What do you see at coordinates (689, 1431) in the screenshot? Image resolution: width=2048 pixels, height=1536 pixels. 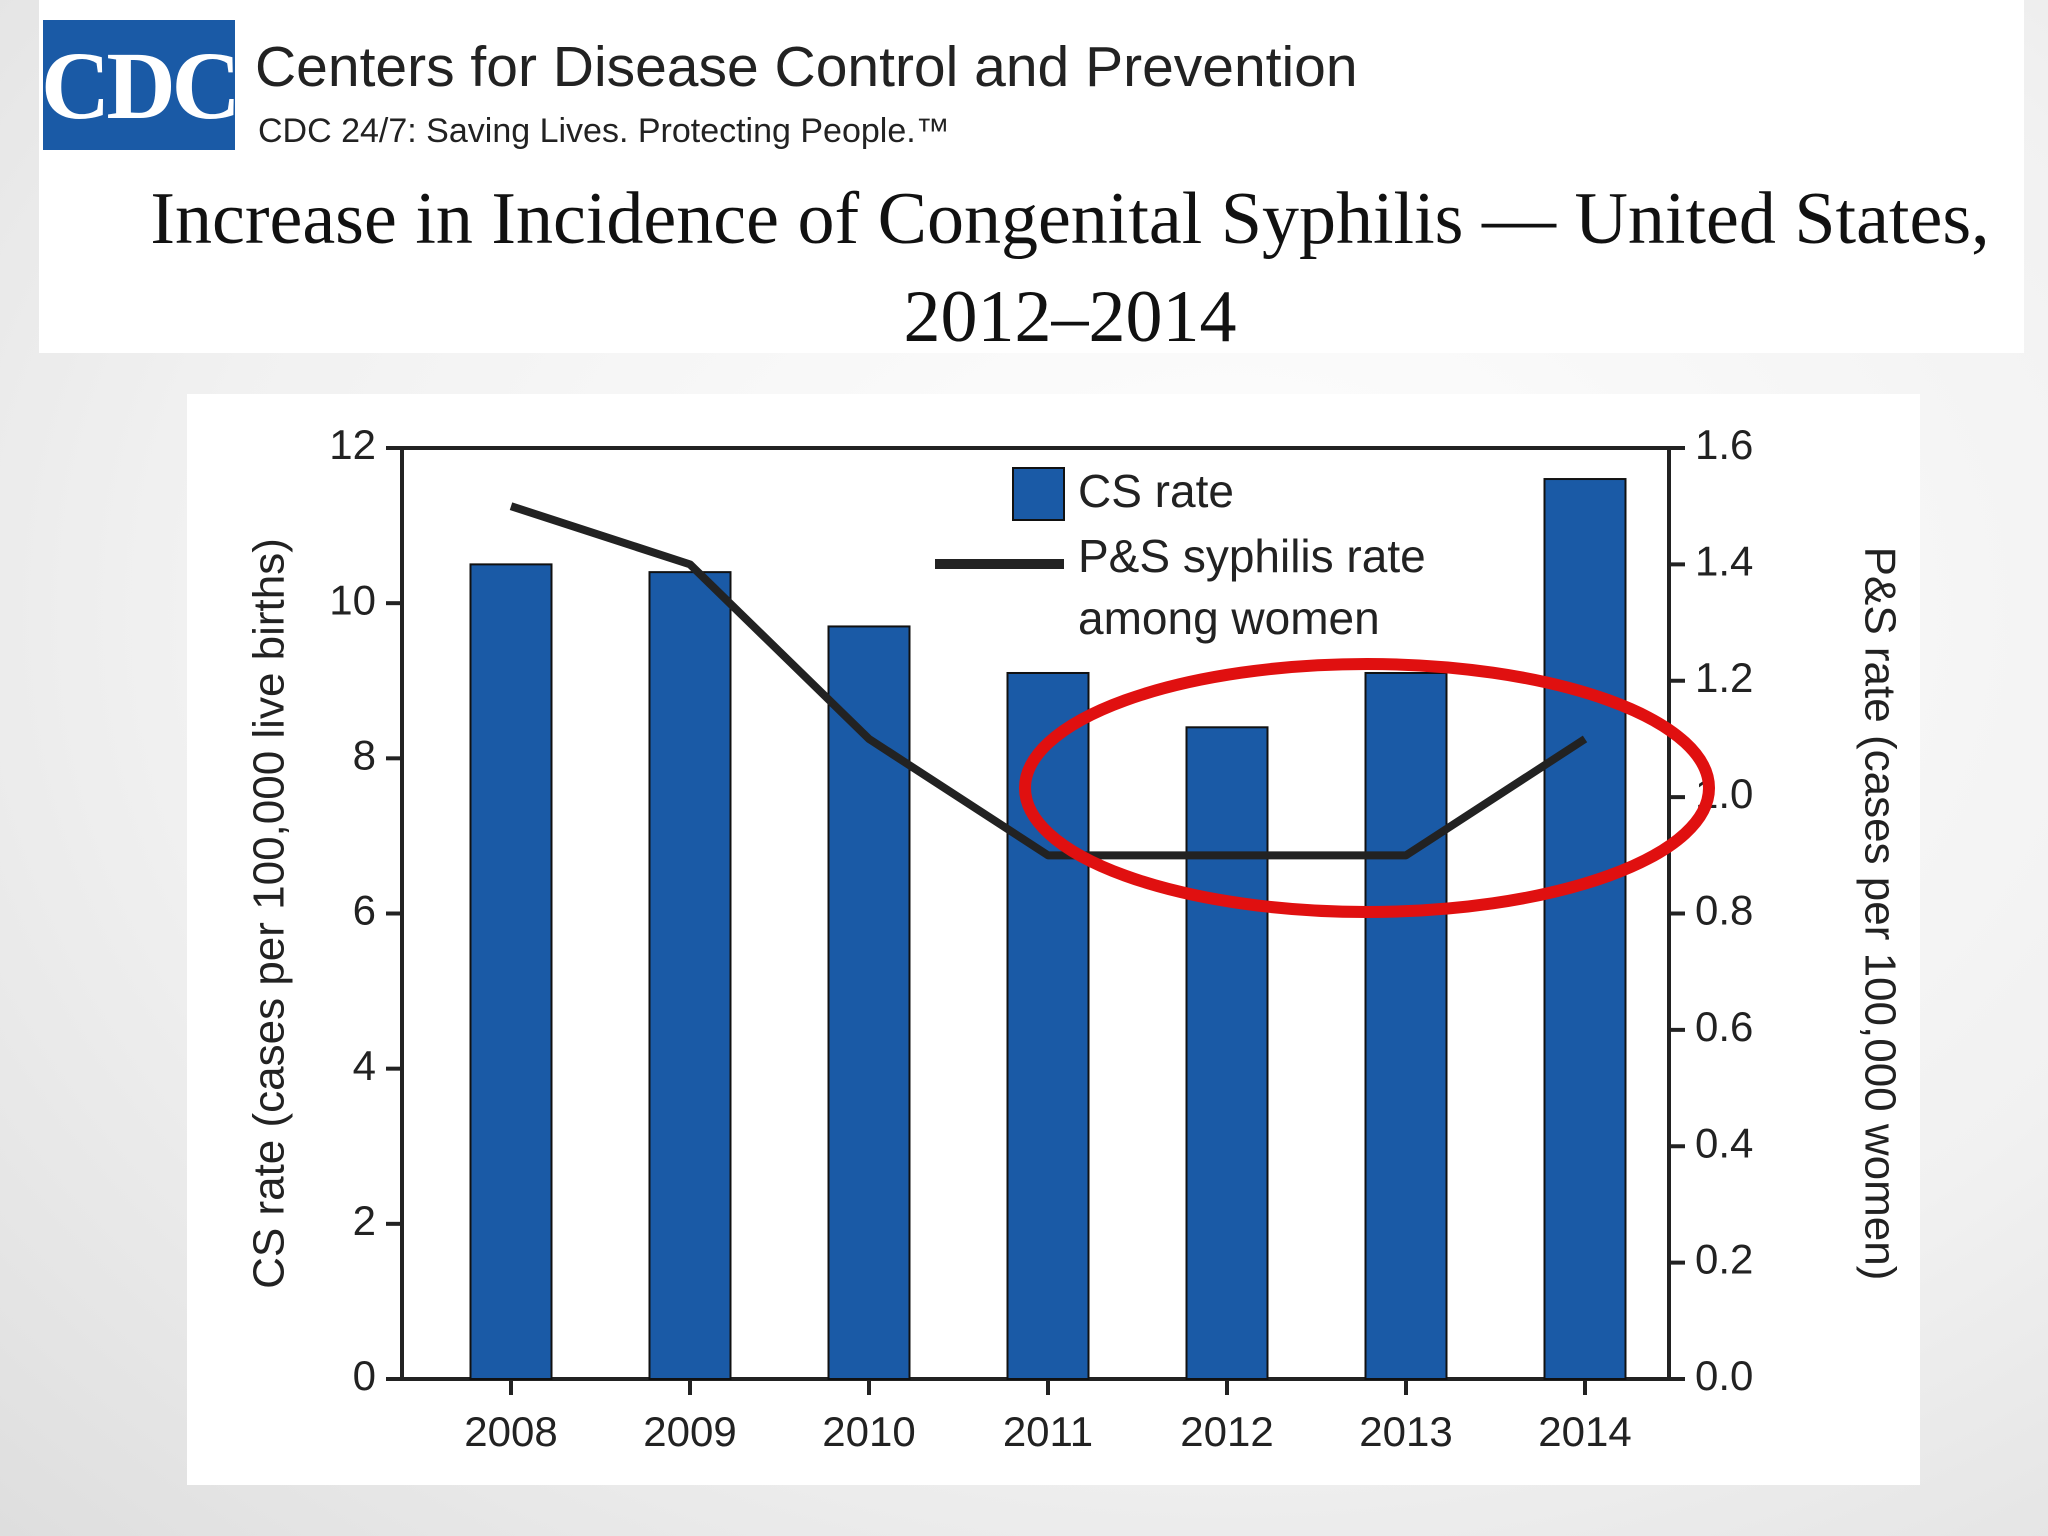 I see `x-tick-label: 2009` at bounding box center [689, 1431].